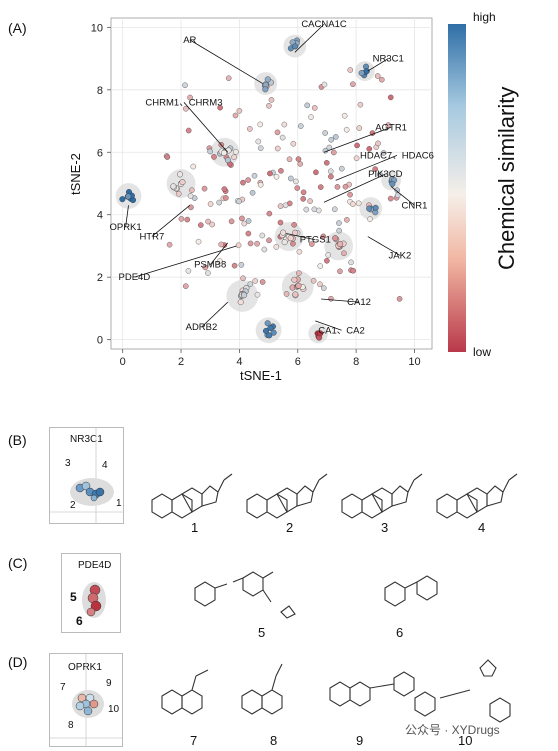 Image resolution: width=558 pixels, height=751 pixels. What do you see at coordinates (194, 740) in the screenshot?
I see `molecule-number: 7` at bounding box center [194, 740].